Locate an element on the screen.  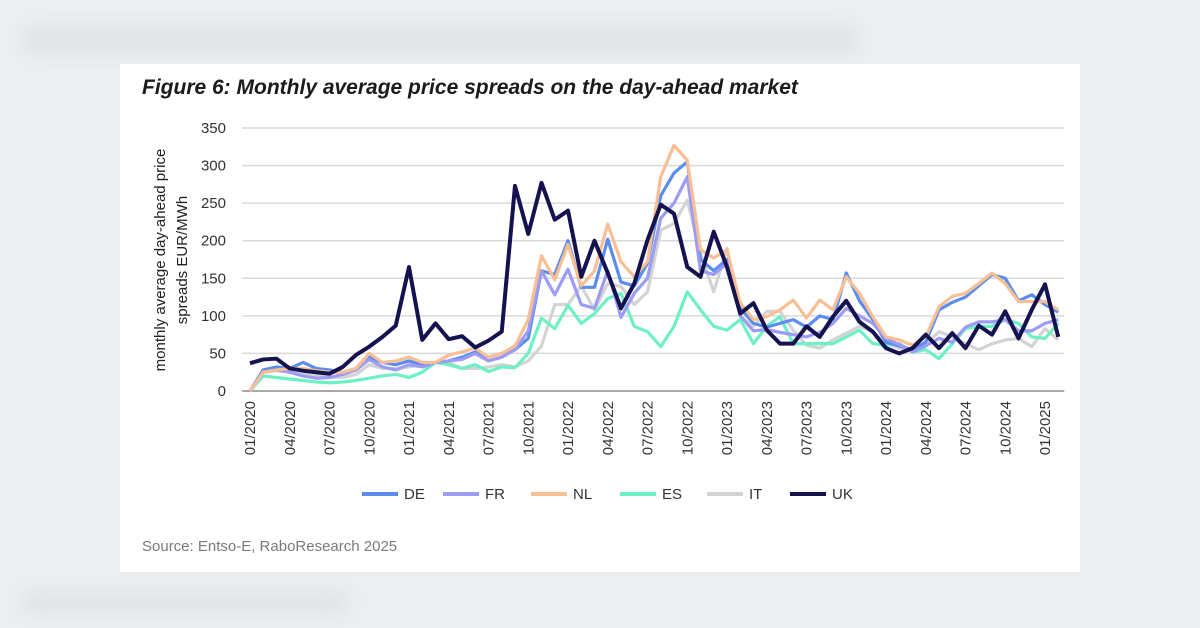
y-tick-label: 50 is located at coordinates (217, 353).